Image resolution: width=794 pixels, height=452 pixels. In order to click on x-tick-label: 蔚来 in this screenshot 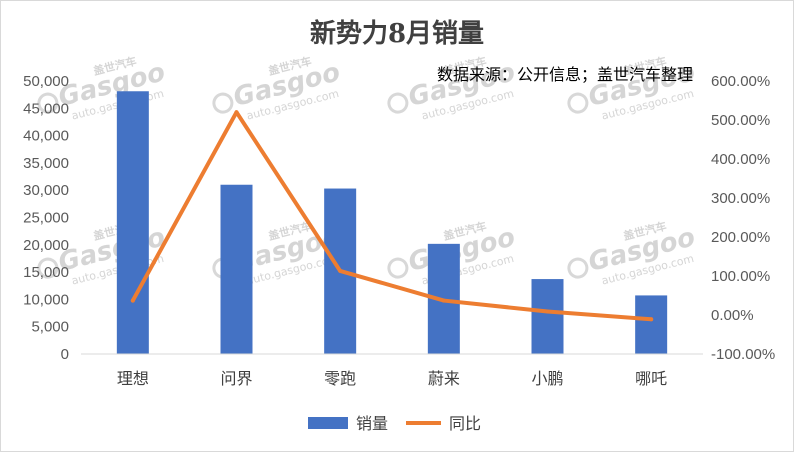, I will do `click(444, 378)`.